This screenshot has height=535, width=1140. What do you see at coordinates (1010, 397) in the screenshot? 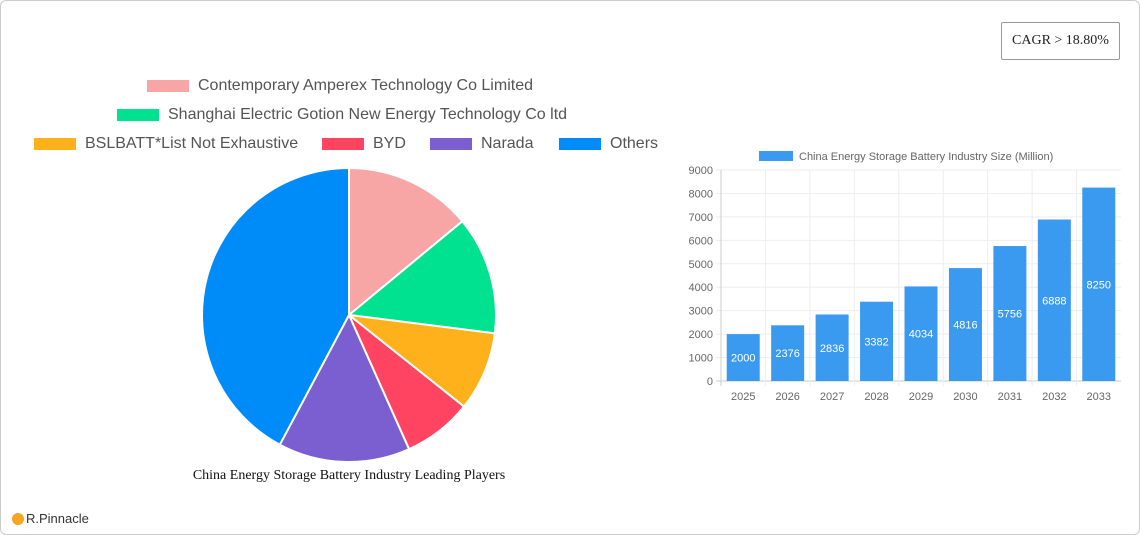
I see `x-tick-label: 2031` at bounding box center [1010, 397].